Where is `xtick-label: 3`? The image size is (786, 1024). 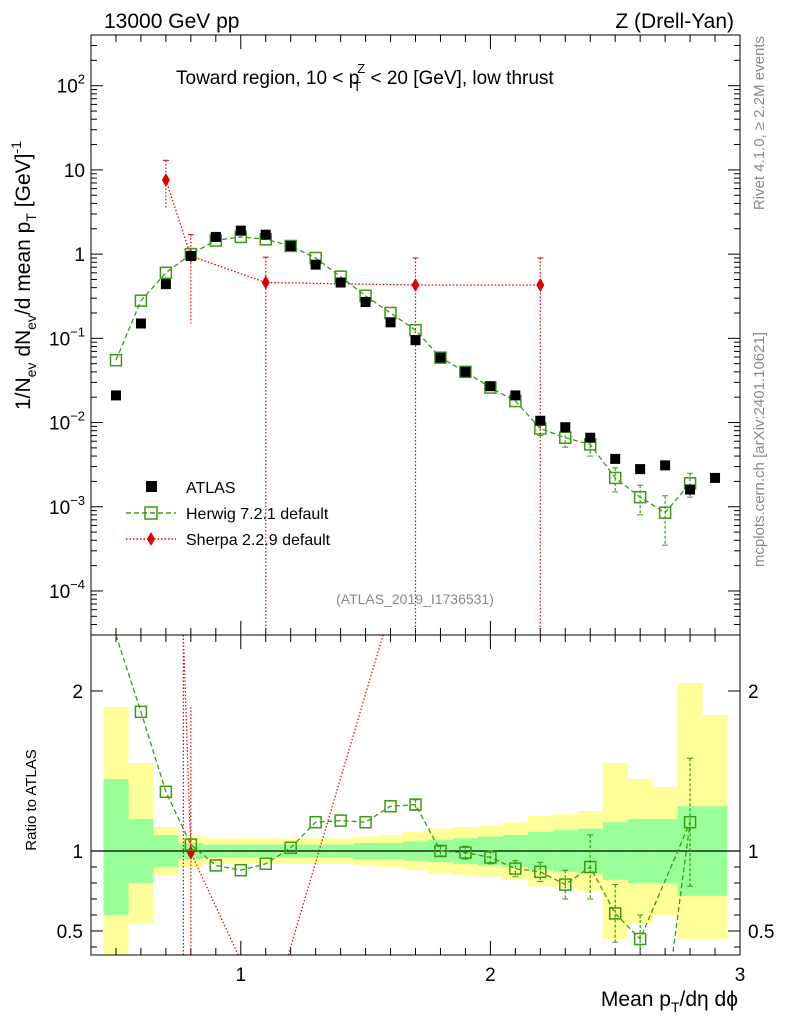
xtick-label: 3 is located at coordinates (740, 975).